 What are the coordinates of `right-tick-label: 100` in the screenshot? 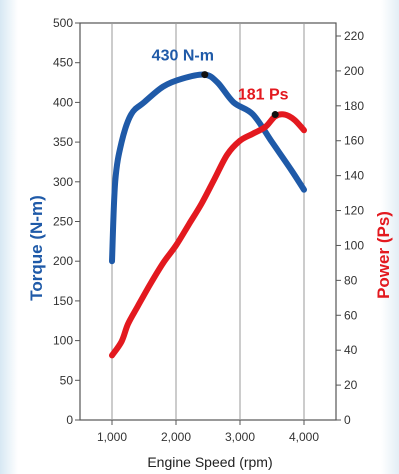 It's located at (354, 245).